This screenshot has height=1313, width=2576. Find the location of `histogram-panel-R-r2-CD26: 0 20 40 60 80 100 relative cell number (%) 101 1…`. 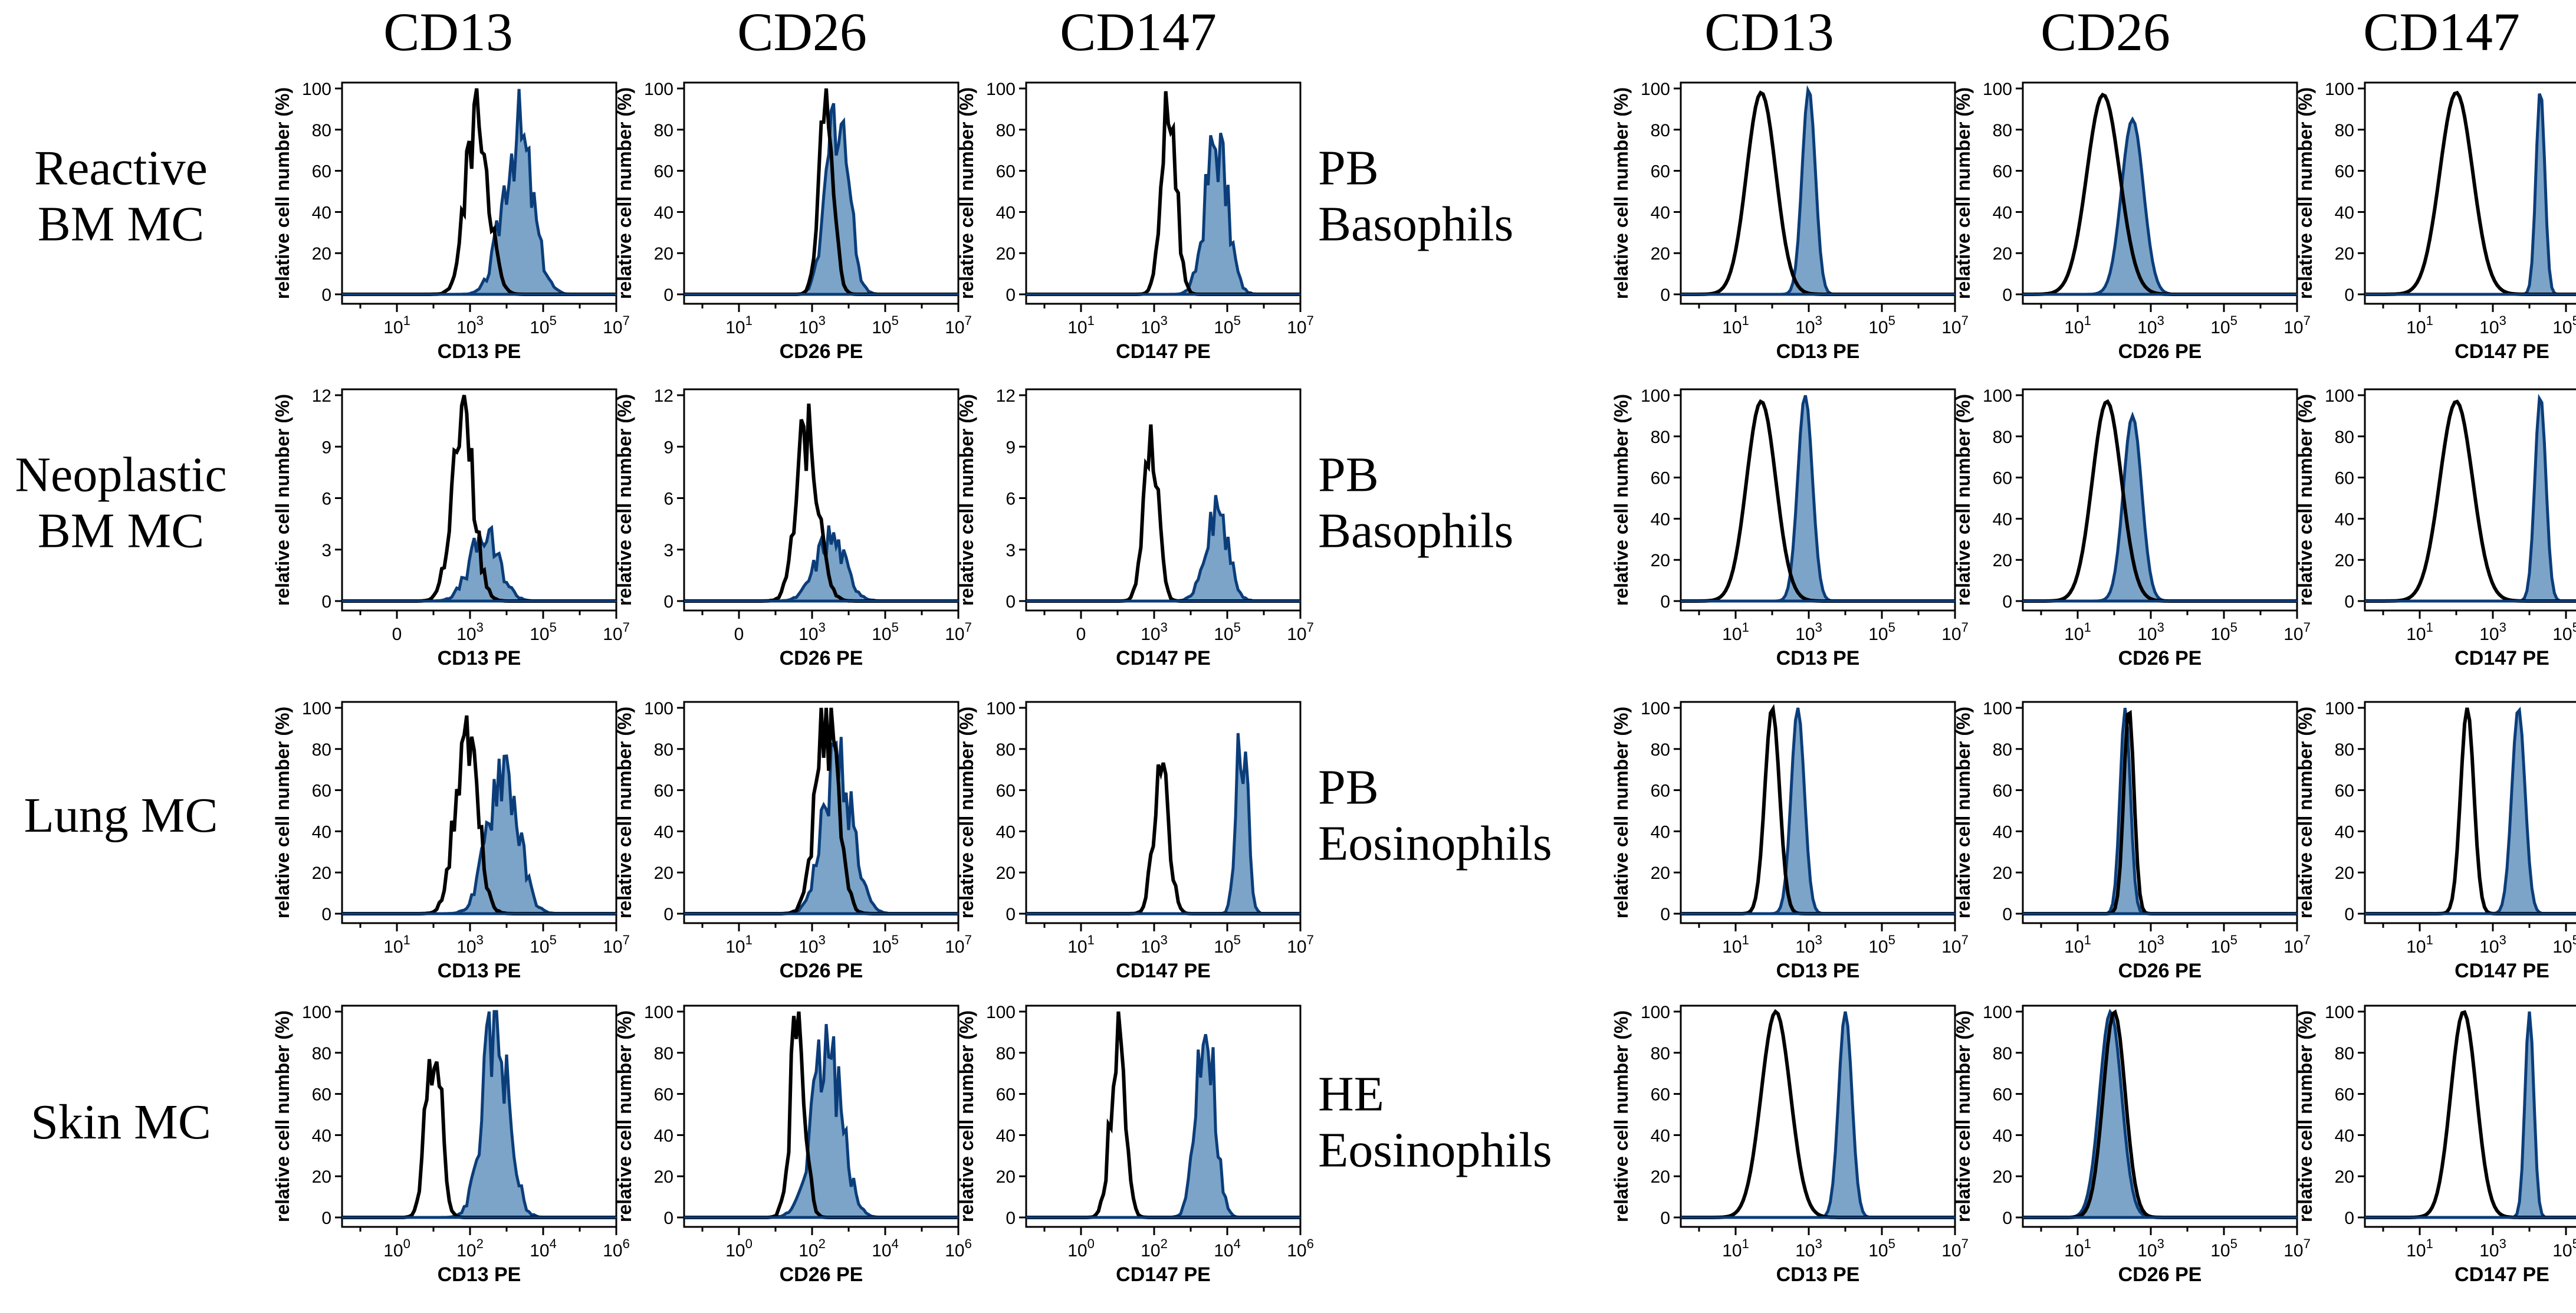

histogram-panel-R-r2-CD26: 0 20 40 60 80 100 relative cell number (%) 101 1… is located at coordinates (2132, 527).